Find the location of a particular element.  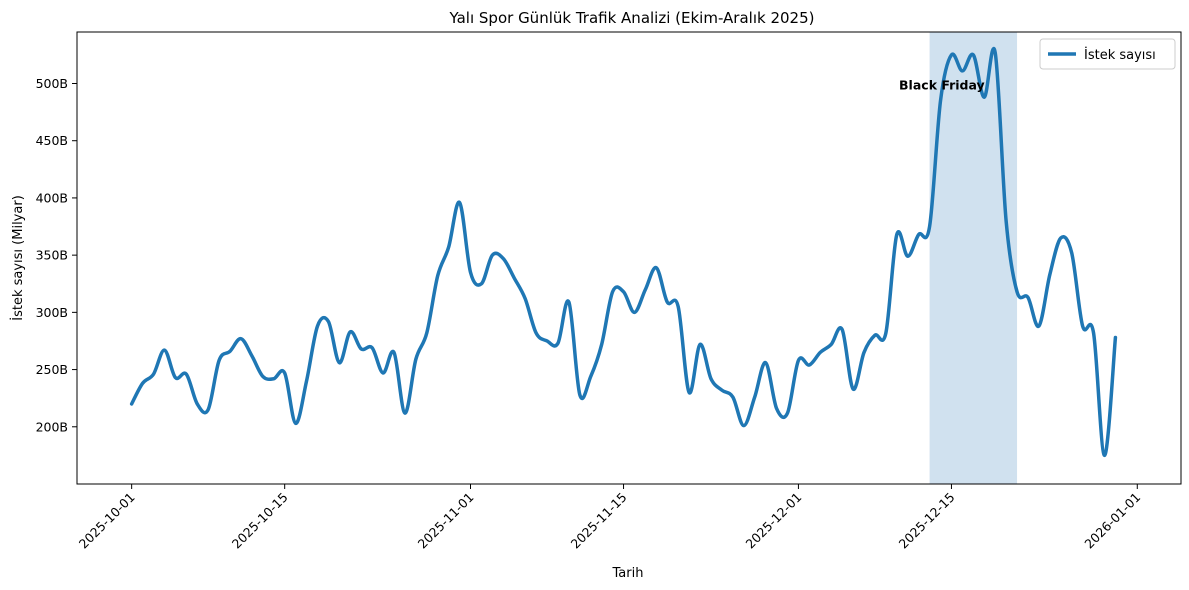

y-tick-label: 200B is located at coordinates (52, 426).